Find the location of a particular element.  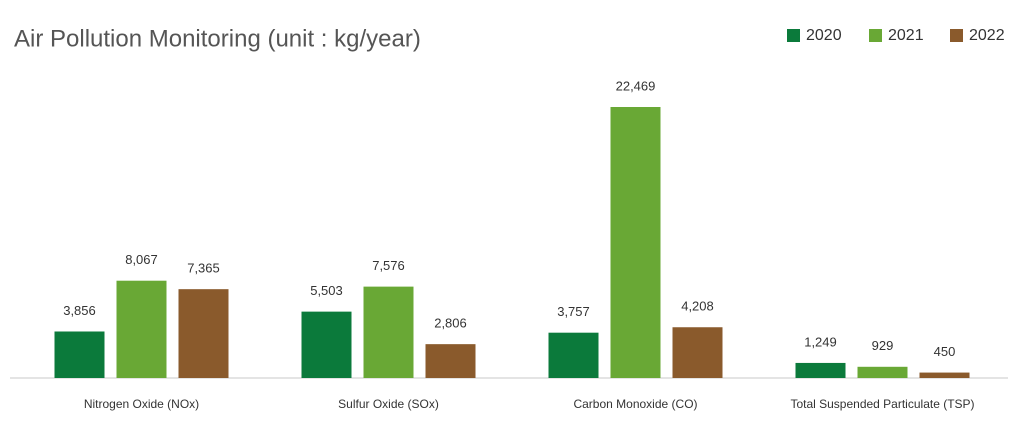

x-tick-label: Carbon Monoxide (CO) is located at coordinates (635, 404).